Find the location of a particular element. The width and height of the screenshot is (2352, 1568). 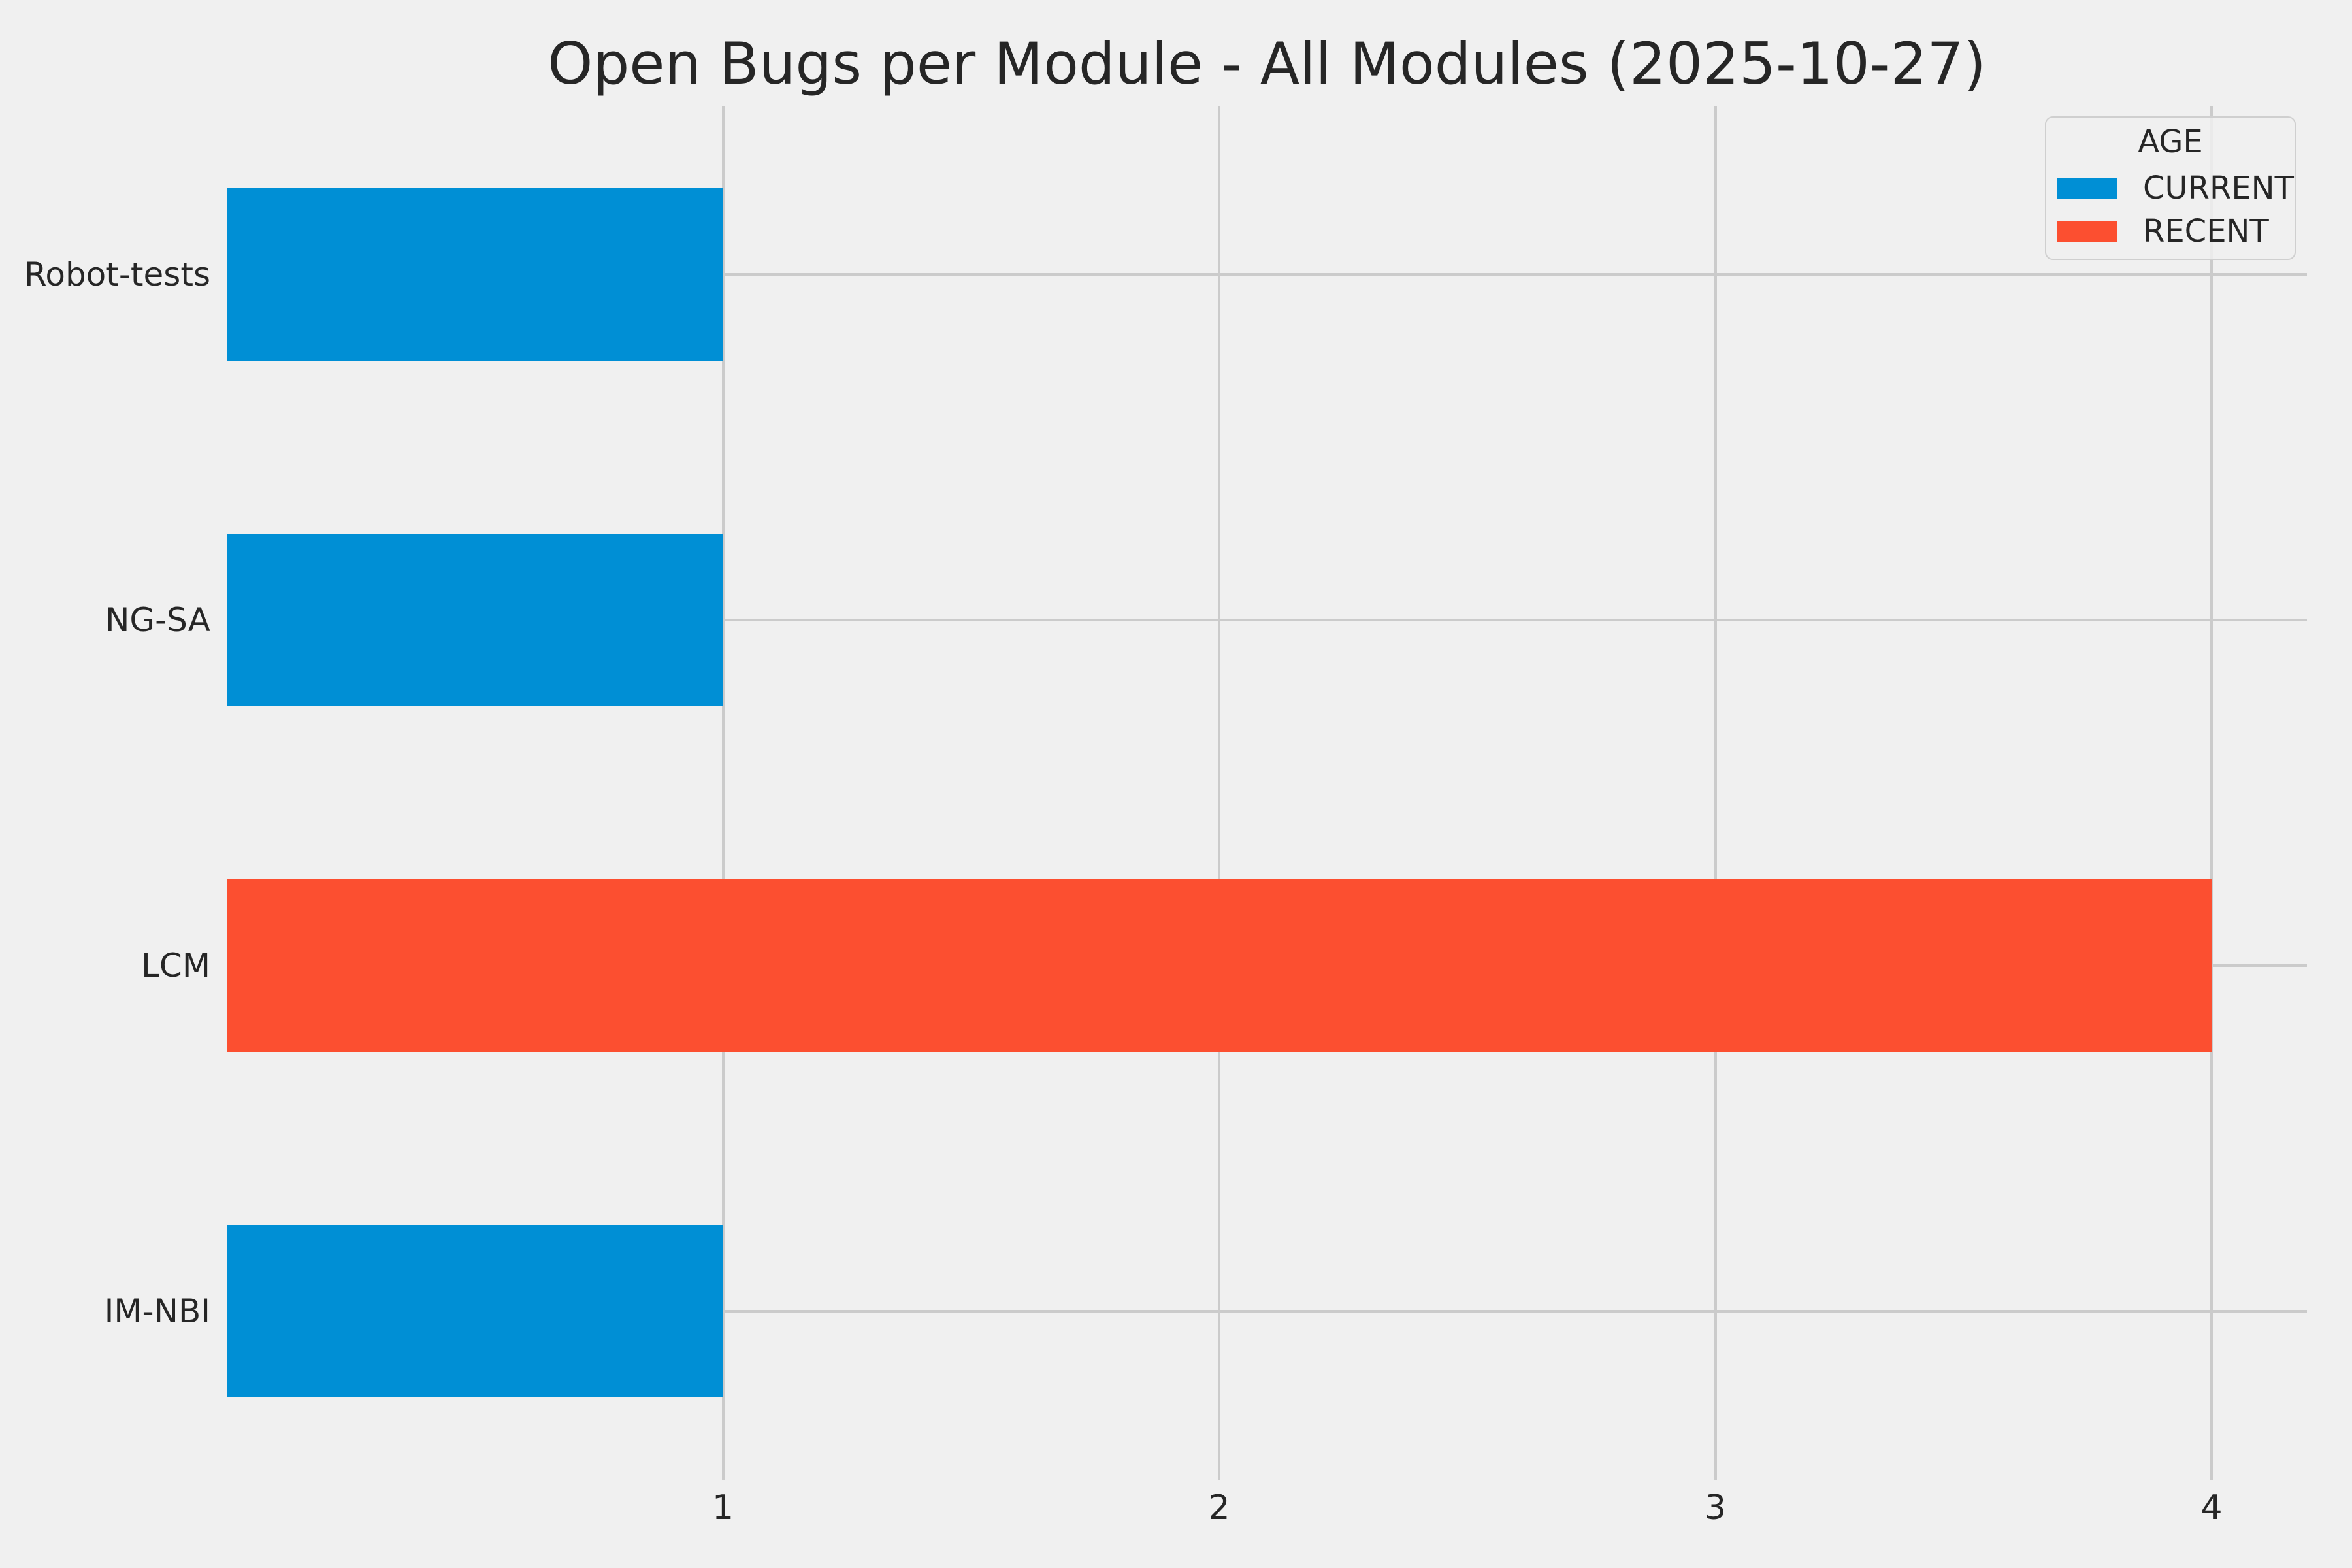

legend-label-current: CURRENT is located at coordinates (2218, 188).